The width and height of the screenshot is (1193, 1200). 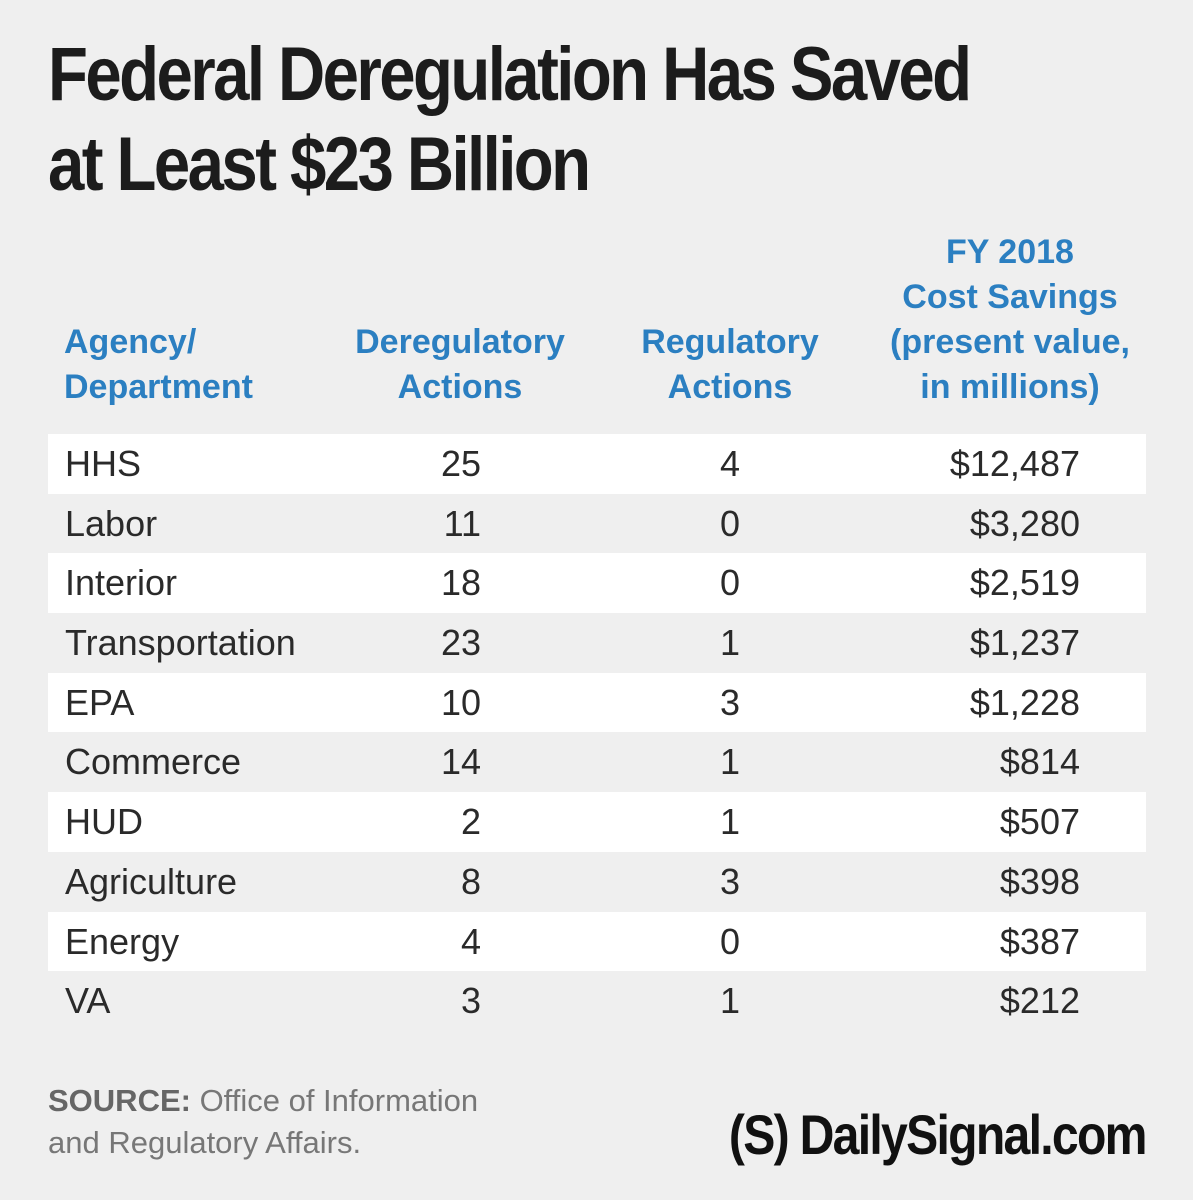 What do you see at coordinates (1010, 297) in the screenshot?
I see `header-text: Cost Savings` at bounding box center [1010, 297].